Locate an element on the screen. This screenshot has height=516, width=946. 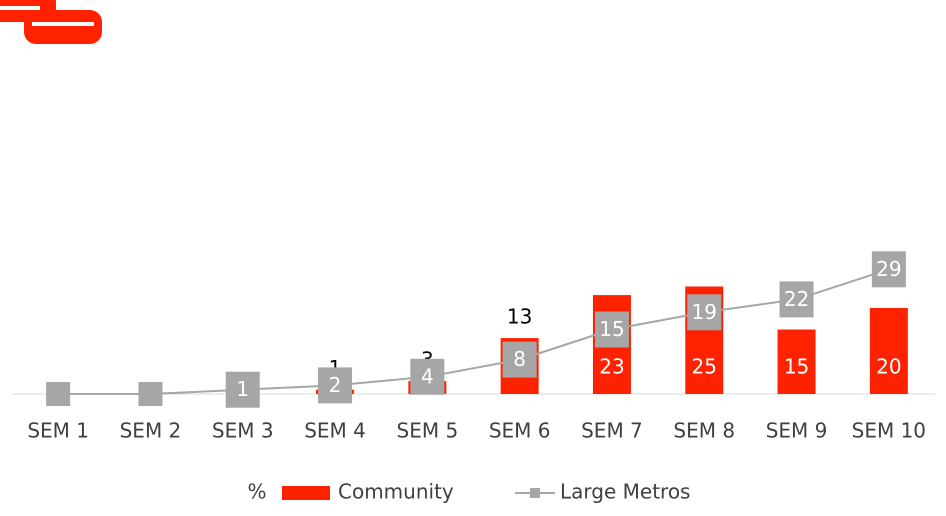
coin-icon is located at coordinates (51, 22).